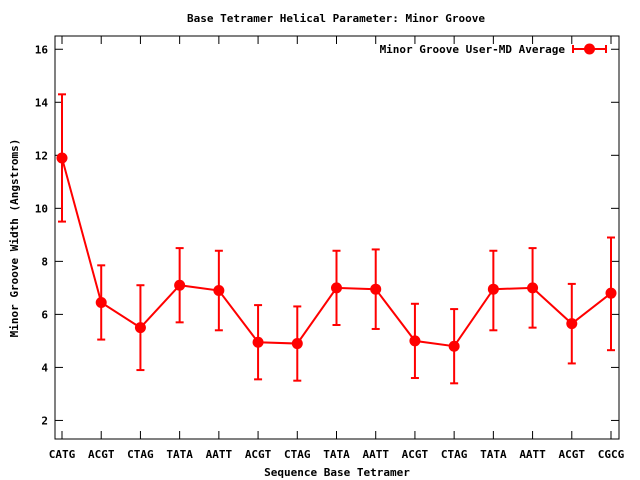 The width and height of the screenshot is (640, 480). Describe the element at coordinates (44, 261) in the screenshot. I see `y-tick-label: 8` at that location.